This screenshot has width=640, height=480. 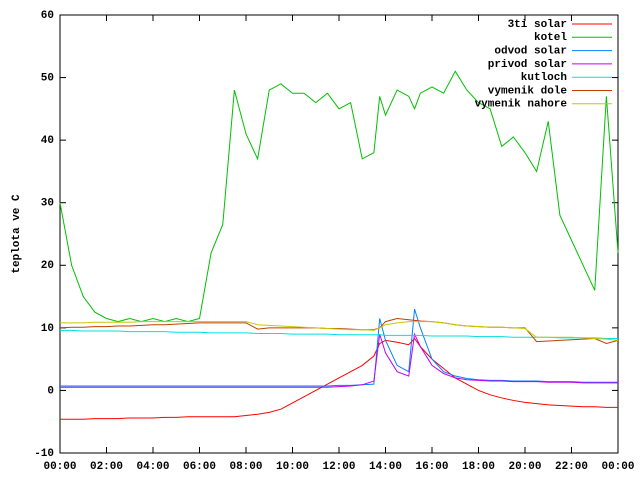 I want to click on legend-label: kutloch, so click(x=544, y=78).